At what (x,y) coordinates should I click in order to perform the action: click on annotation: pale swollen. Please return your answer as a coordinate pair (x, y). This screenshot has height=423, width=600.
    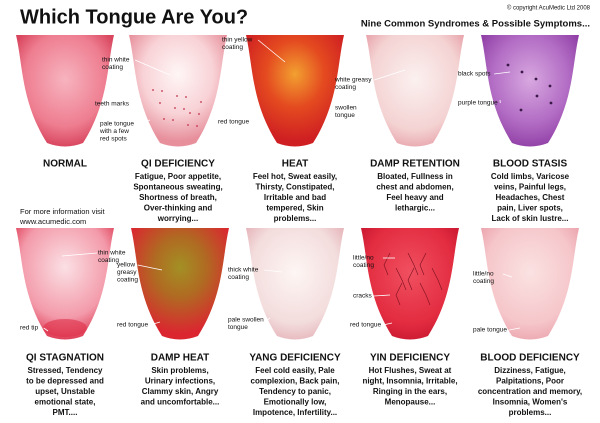
    Looking at the image, I should click on (246, 320).